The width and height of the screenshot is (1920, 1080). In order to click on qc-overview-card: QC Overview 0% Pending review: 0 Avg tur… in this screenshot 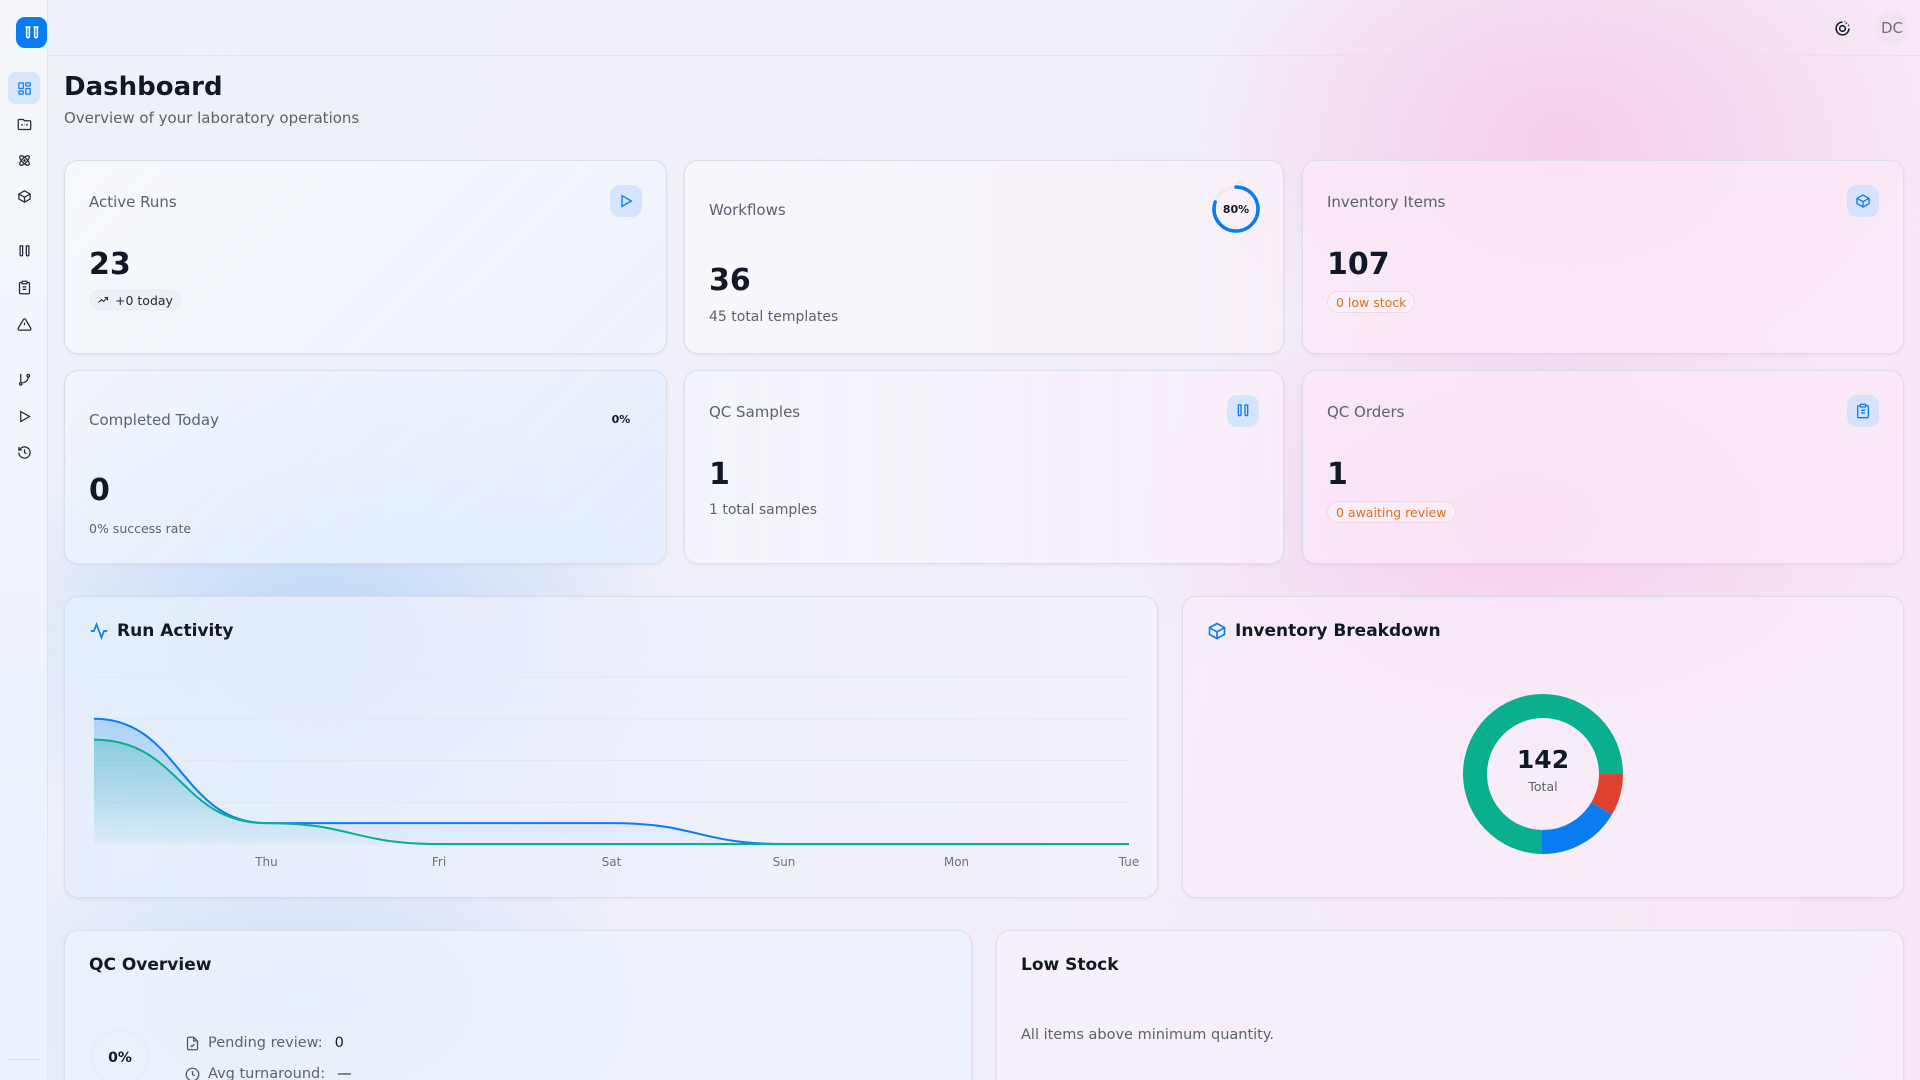, I will do `click(518, 1005)`.